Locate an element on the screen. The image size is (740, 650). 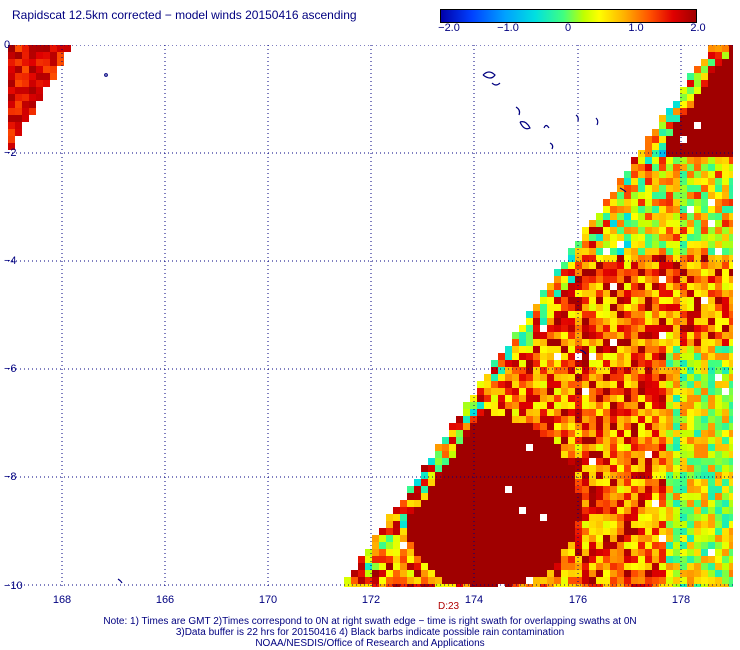
island-outline is located at coordinates (120, 581).